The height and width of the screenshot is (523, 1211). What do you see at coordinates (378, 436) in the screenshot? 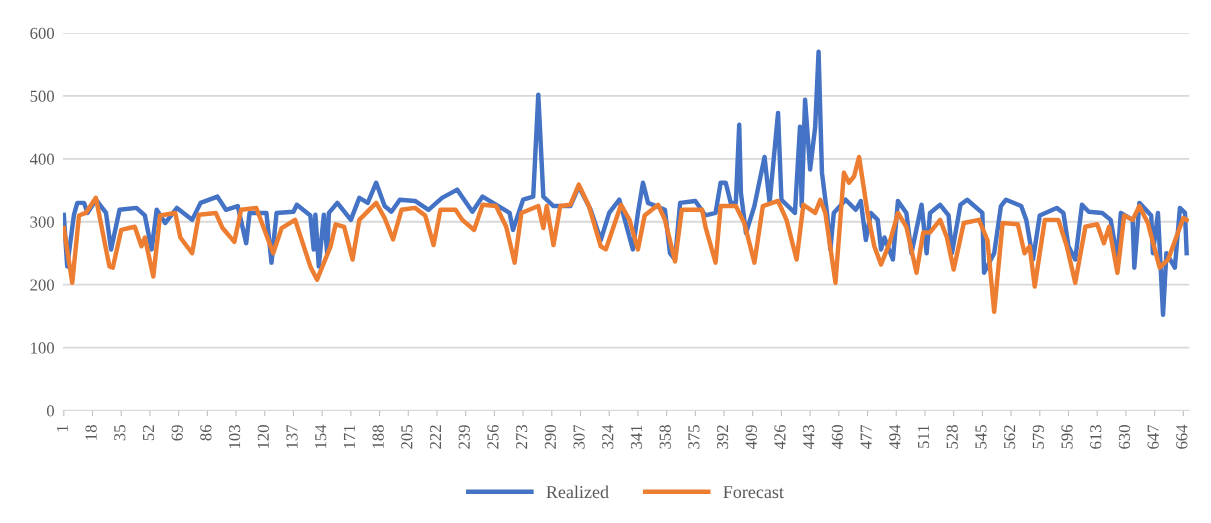
I see `x-tick-label: 188` at bounding box center [378, 436].